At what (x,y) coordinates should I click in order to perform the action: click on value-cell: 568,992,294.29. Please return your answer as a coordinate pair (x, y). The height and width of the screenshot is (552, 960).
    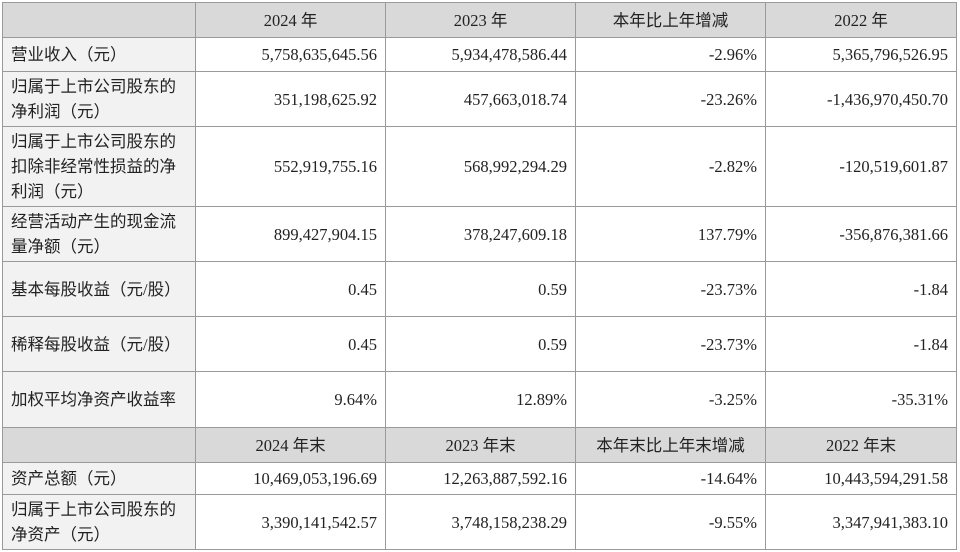
    Looking at the image, I should click on (480, 166).